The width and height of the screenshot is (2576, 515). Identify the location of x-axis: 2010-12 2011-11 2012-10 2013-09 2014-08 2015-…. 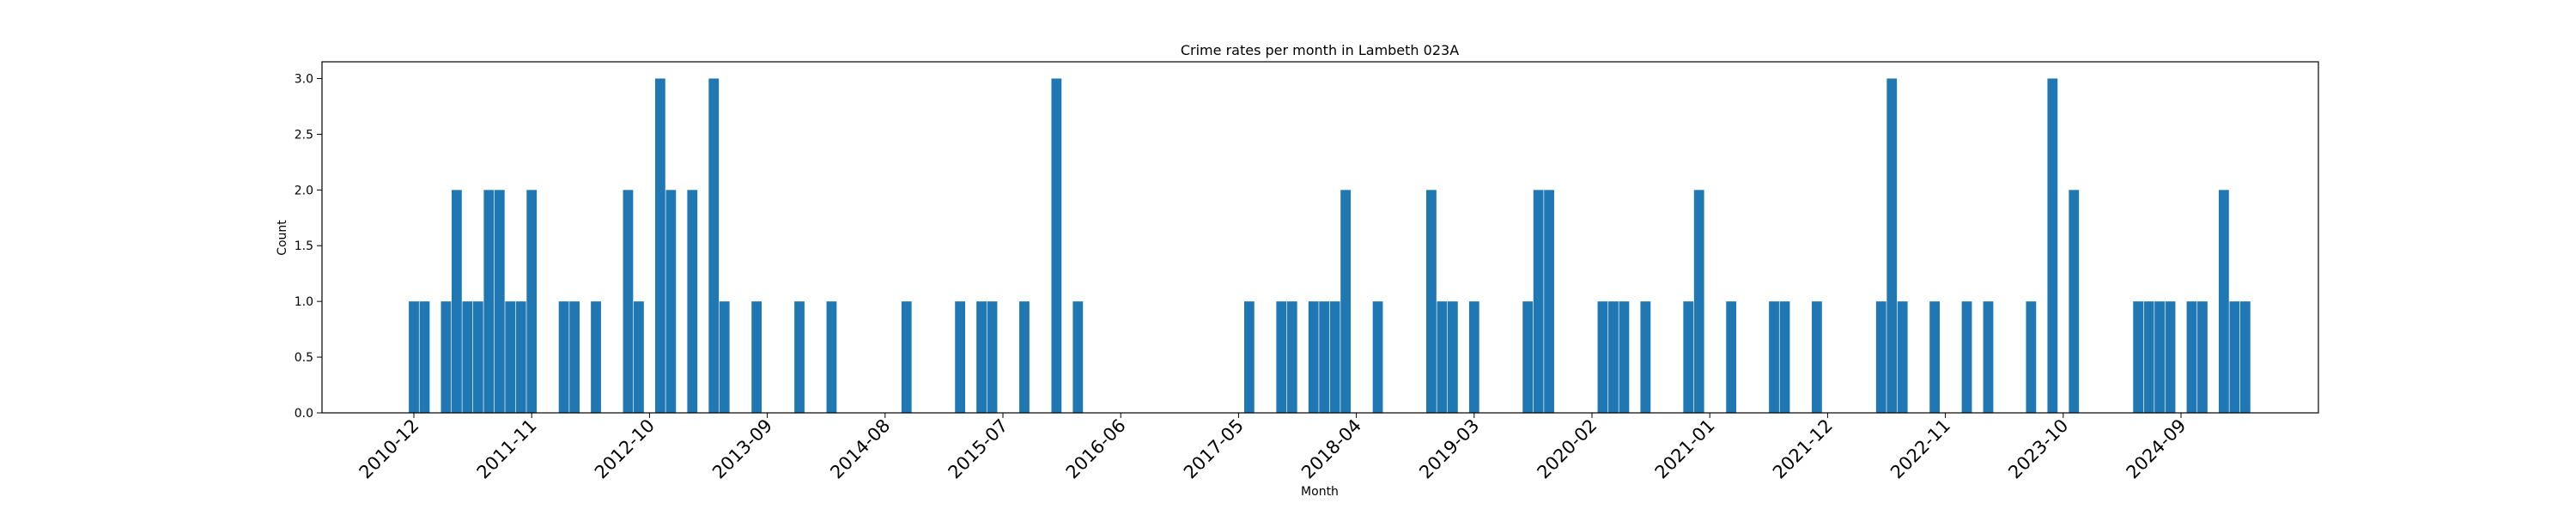
(1272, 448).